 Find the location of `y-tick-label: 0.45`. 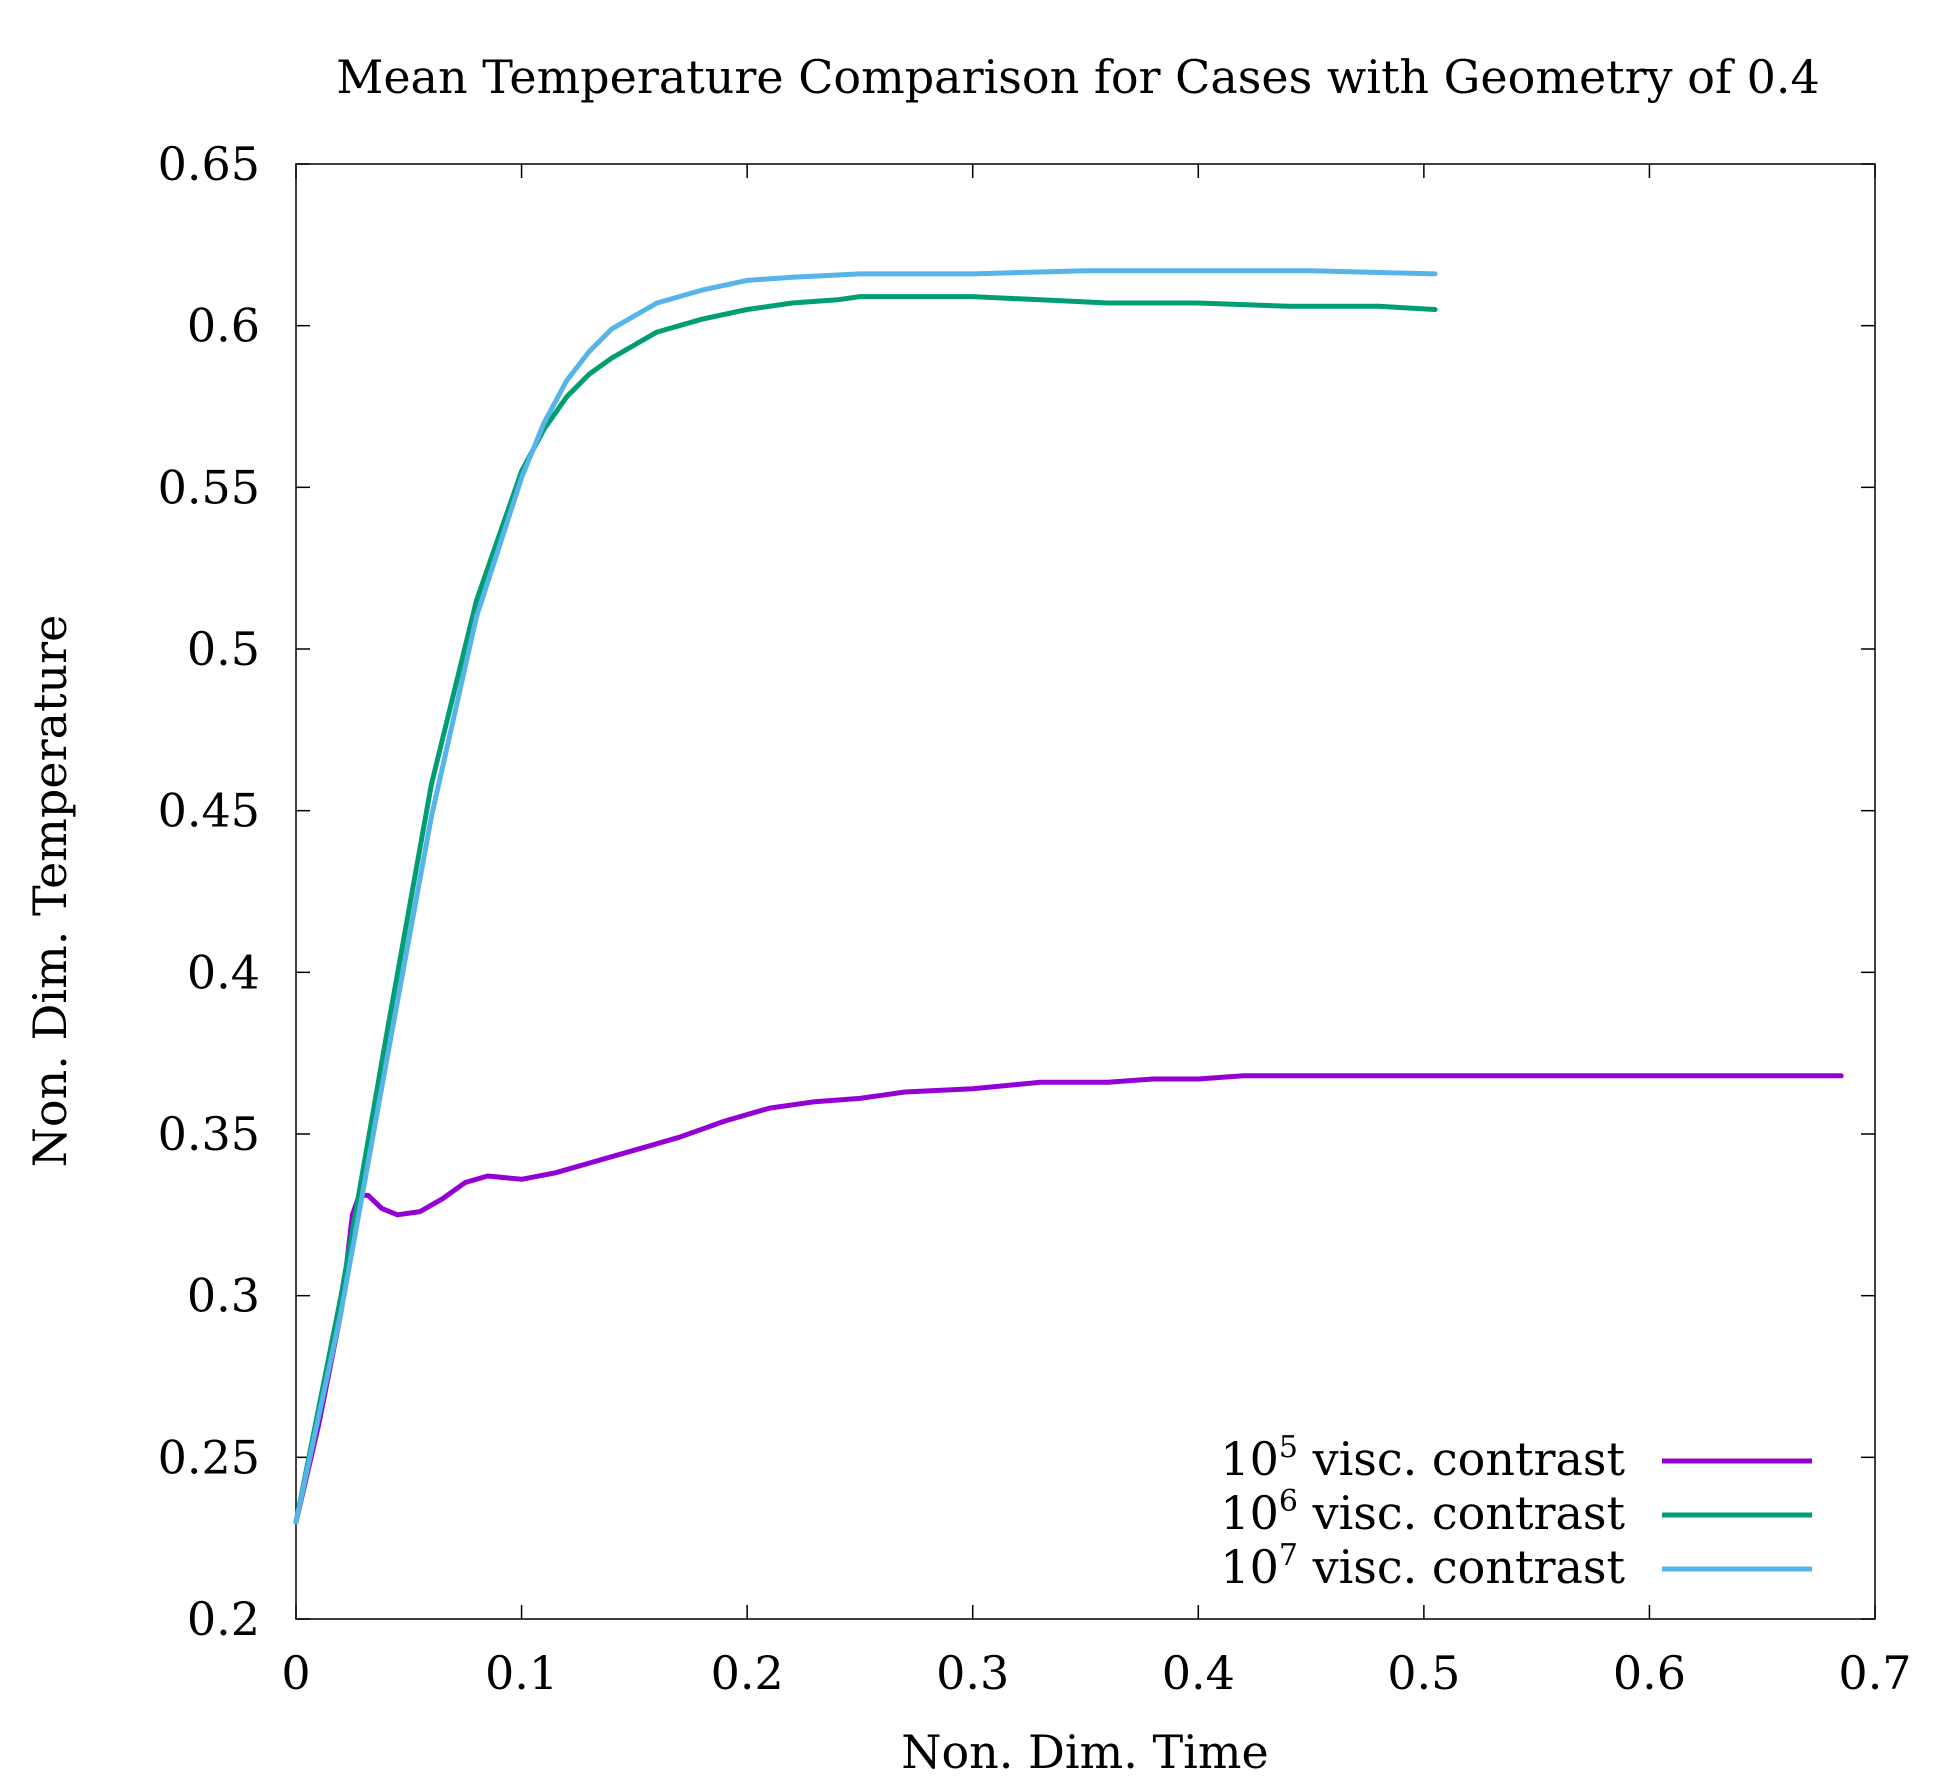

y-tick-label: 0.45 is located at coordinates (209, 811).